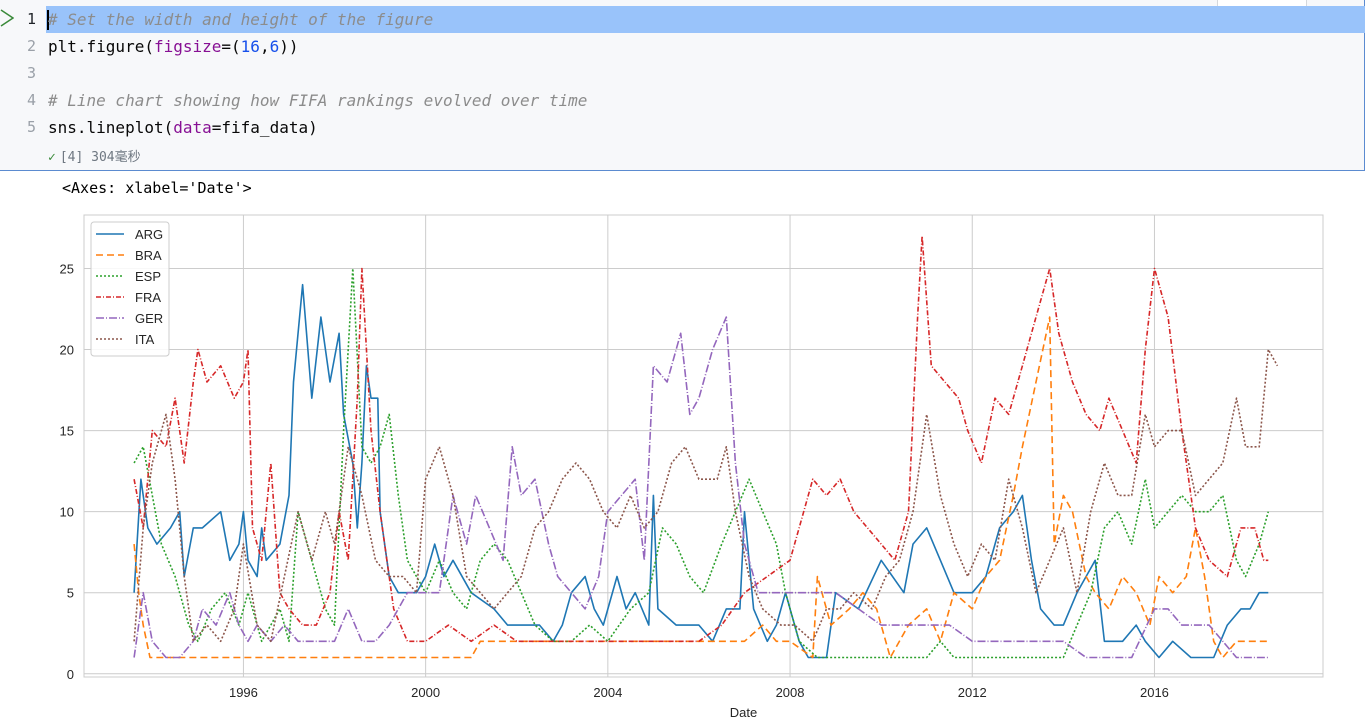 This screenshot has width=1365, height=719. What do you see at coordinates (148, 276) in the screenshot?
I see `legend-label-esp: ESP` at bounding box center [148, 276].